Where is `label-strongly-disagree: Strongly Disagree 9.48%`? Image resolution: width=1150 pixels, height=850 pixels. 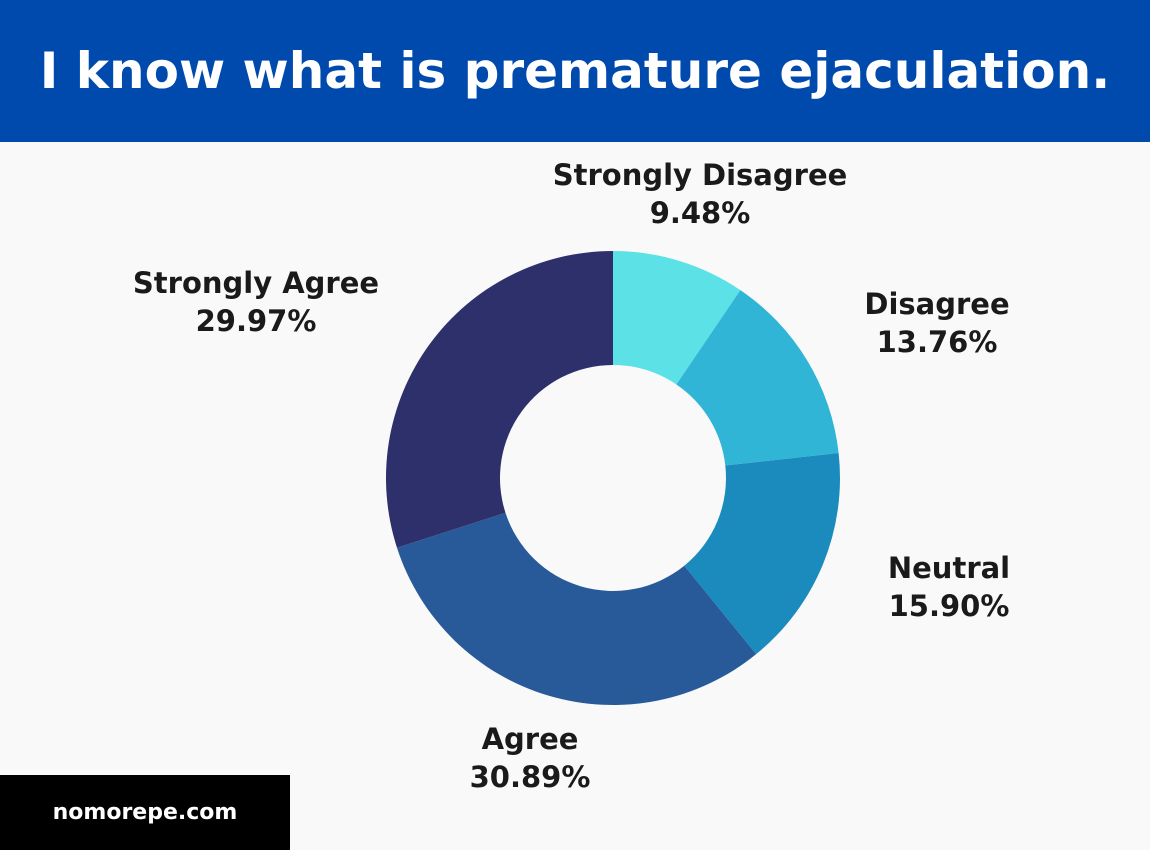 label-strongly-disagree: Strongly Disagree 9.48% is located at coordinates (700, 194).